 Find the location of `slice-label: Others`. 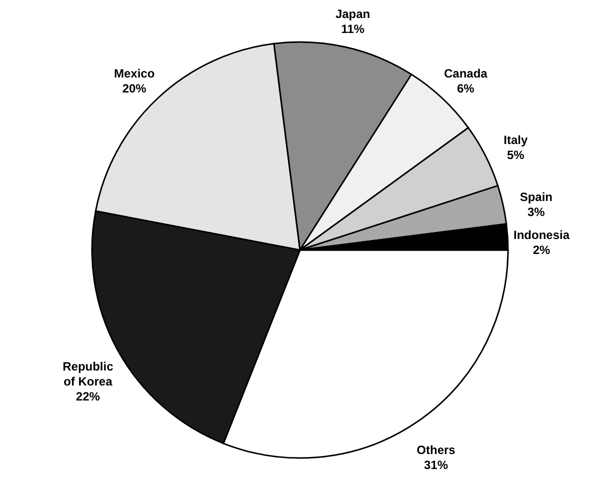

slice-label: Others is located at coordinates (436, 450).